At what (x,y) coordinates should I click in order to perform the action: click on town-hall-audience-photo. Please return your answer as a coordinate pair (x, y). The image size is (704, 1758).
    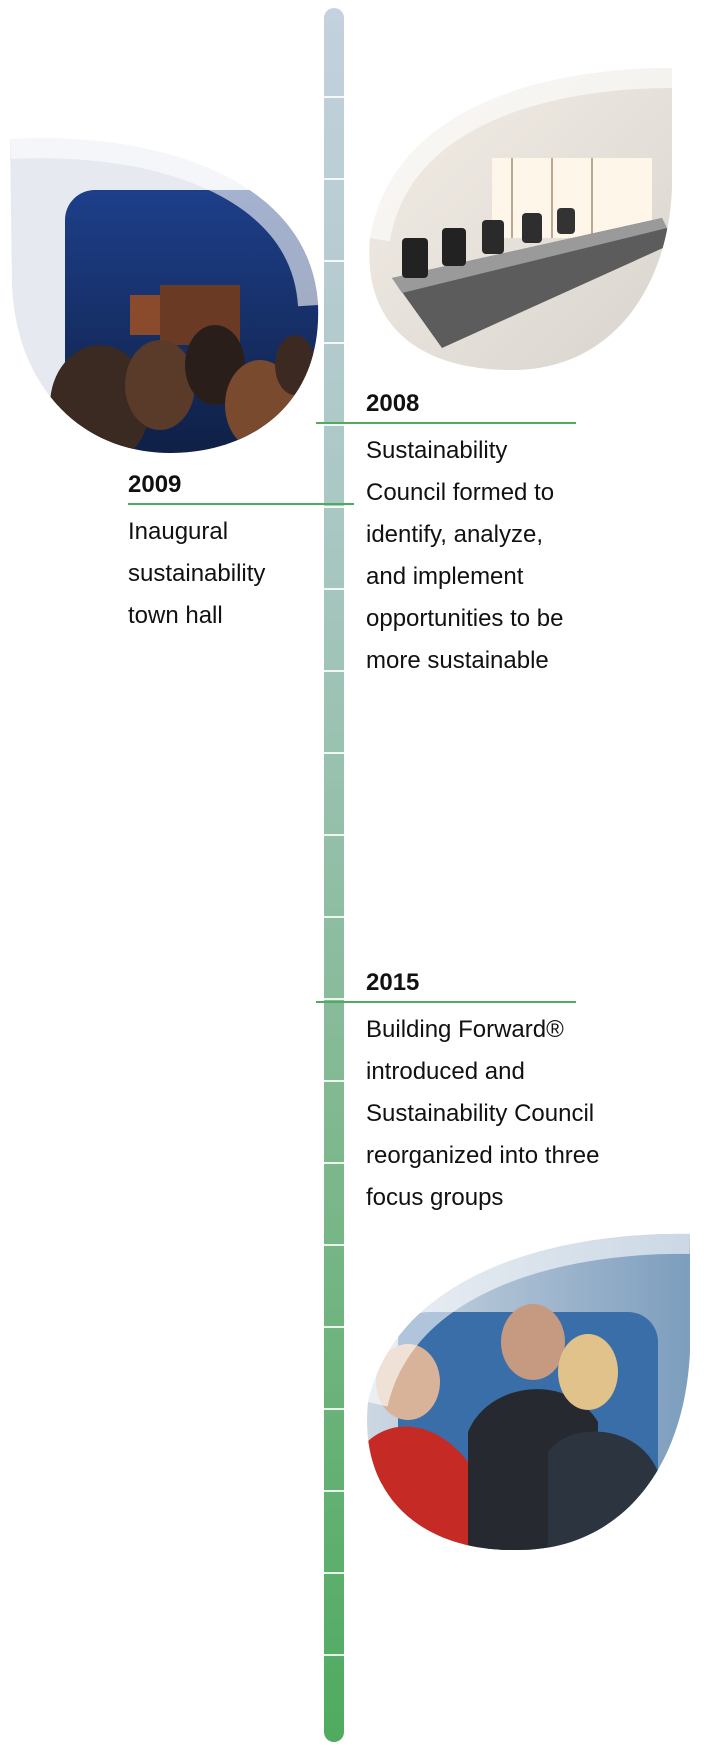
    Looking at the image, I should click on (165, 295).